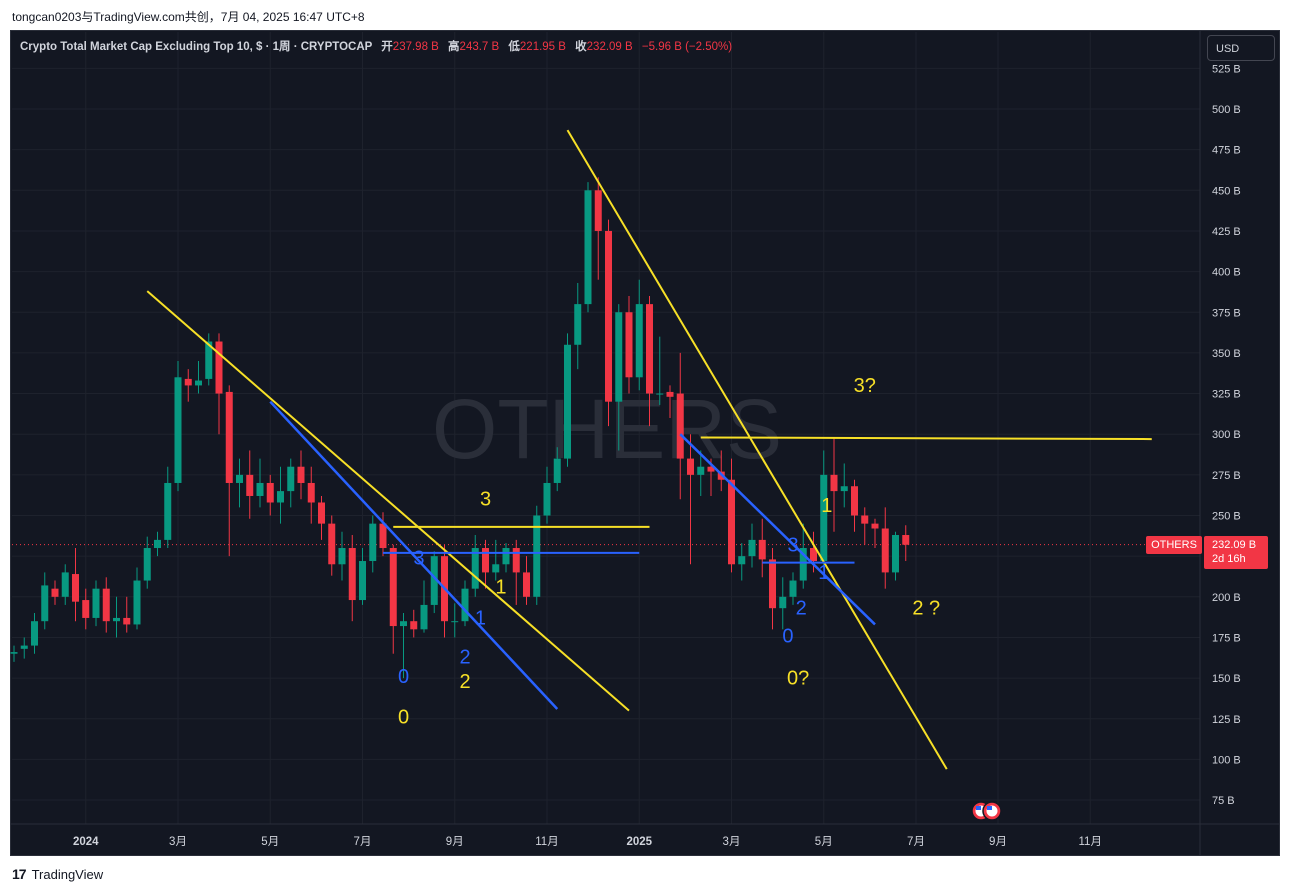  What do you see at coordinates (1241, 48) in the screenshot?
I see `currency-button: USD` at bounding box center [1241, 48].